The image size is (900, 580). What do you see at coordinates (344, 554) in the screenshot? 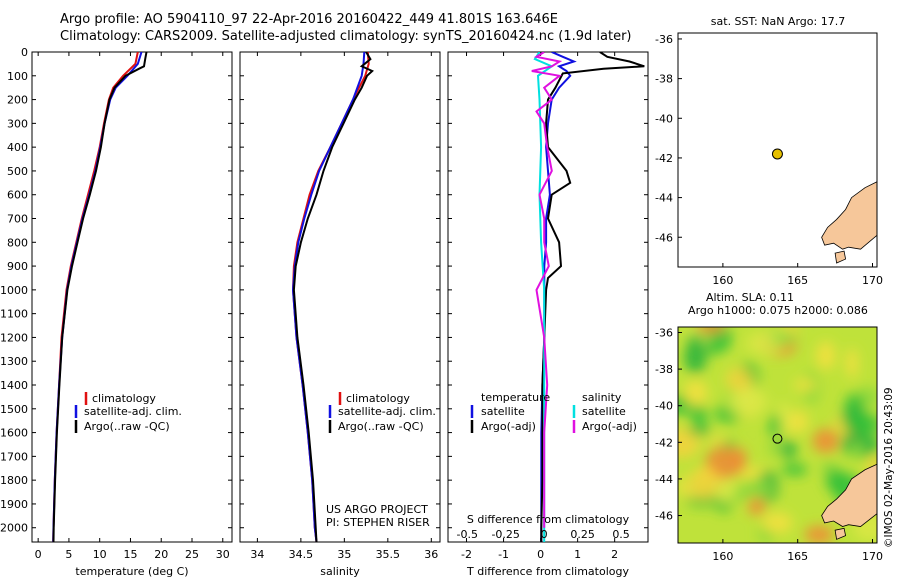
I see `x-tick-label: 35` at bounding box center [344, 554].